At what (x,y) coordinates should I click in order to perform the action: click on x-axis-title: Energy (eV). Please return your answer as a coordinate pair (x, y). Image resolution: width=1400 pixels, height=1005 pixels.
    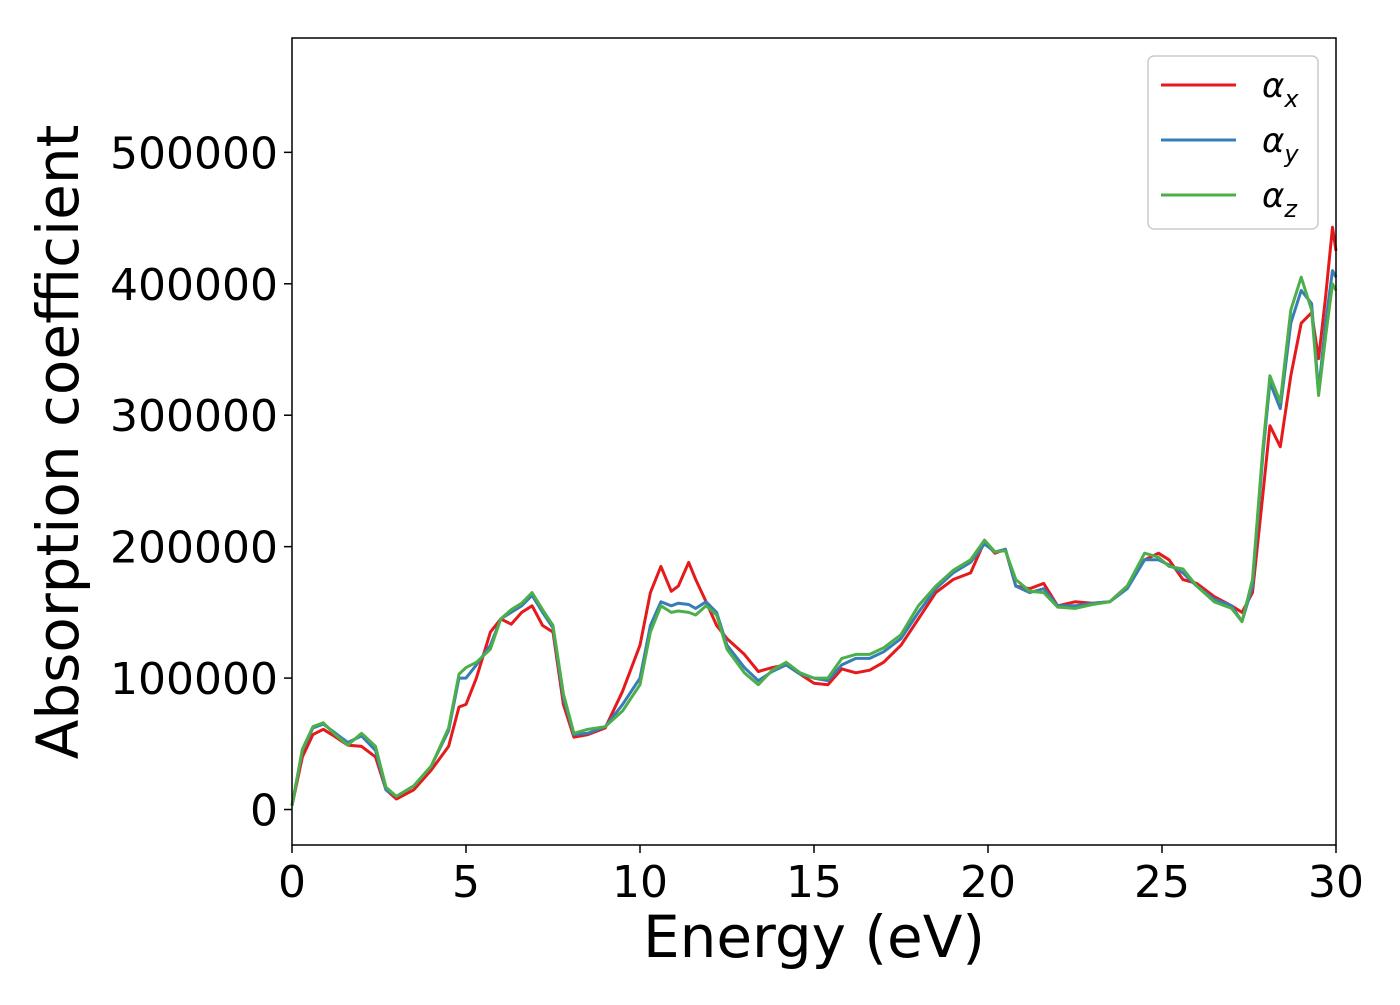
    Looking at the image, I should click on (814, 937).